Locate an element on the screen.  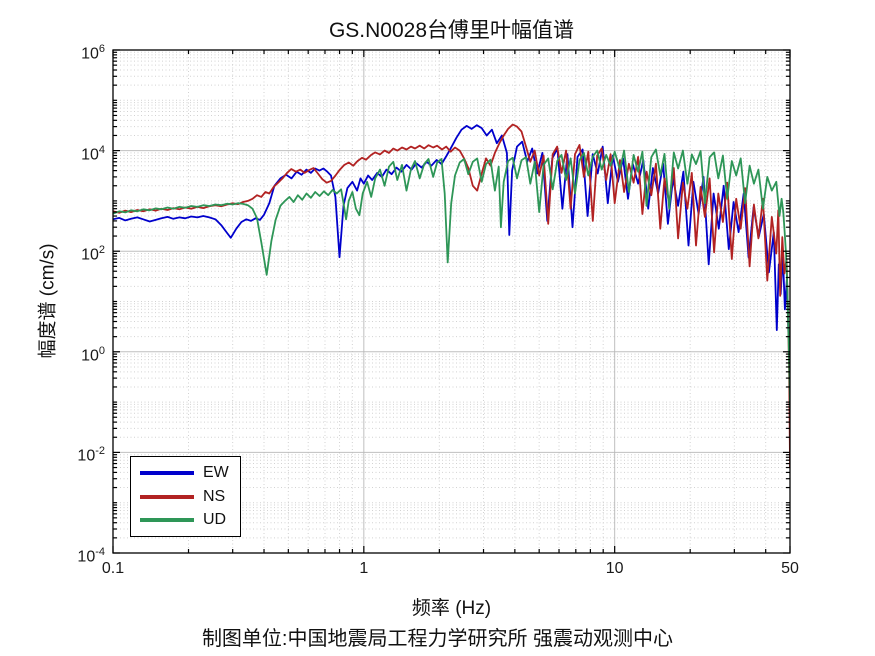
legend-swatch-NS is located at coordinates (167, 496).